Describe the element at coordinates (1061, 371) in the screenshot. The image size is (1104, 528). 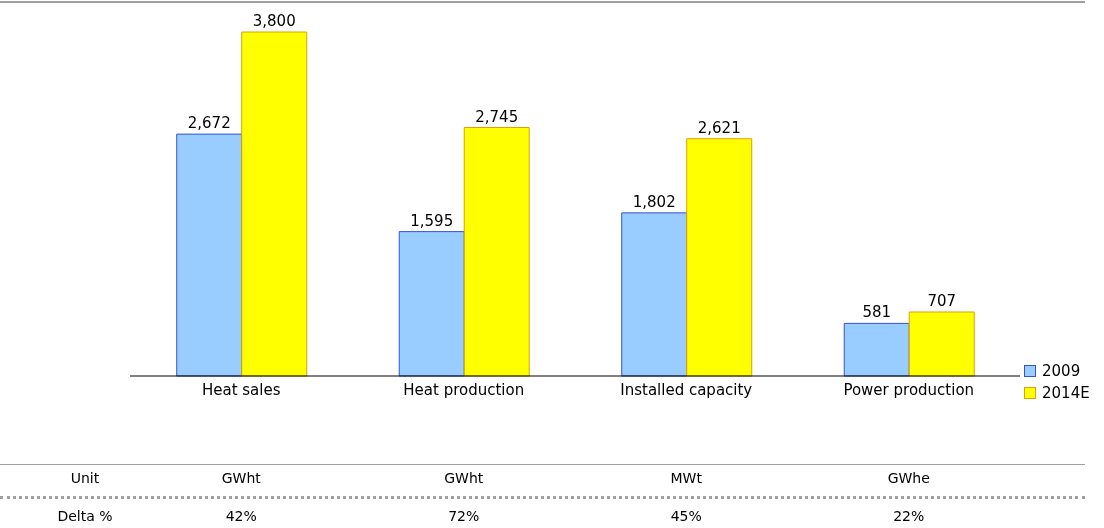
I see `legend-label: 2009` at that location.